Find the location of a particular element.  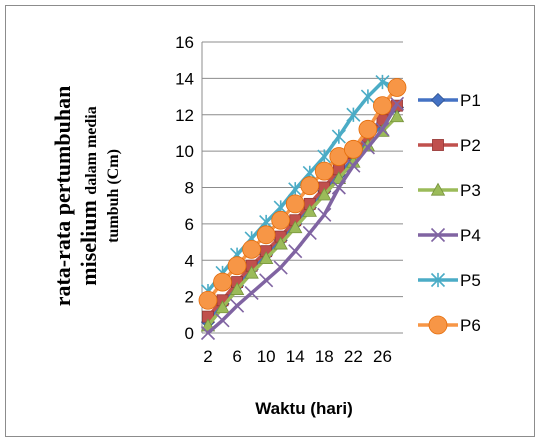

x-tick-label: 6 is located at coordinates (236, 356).